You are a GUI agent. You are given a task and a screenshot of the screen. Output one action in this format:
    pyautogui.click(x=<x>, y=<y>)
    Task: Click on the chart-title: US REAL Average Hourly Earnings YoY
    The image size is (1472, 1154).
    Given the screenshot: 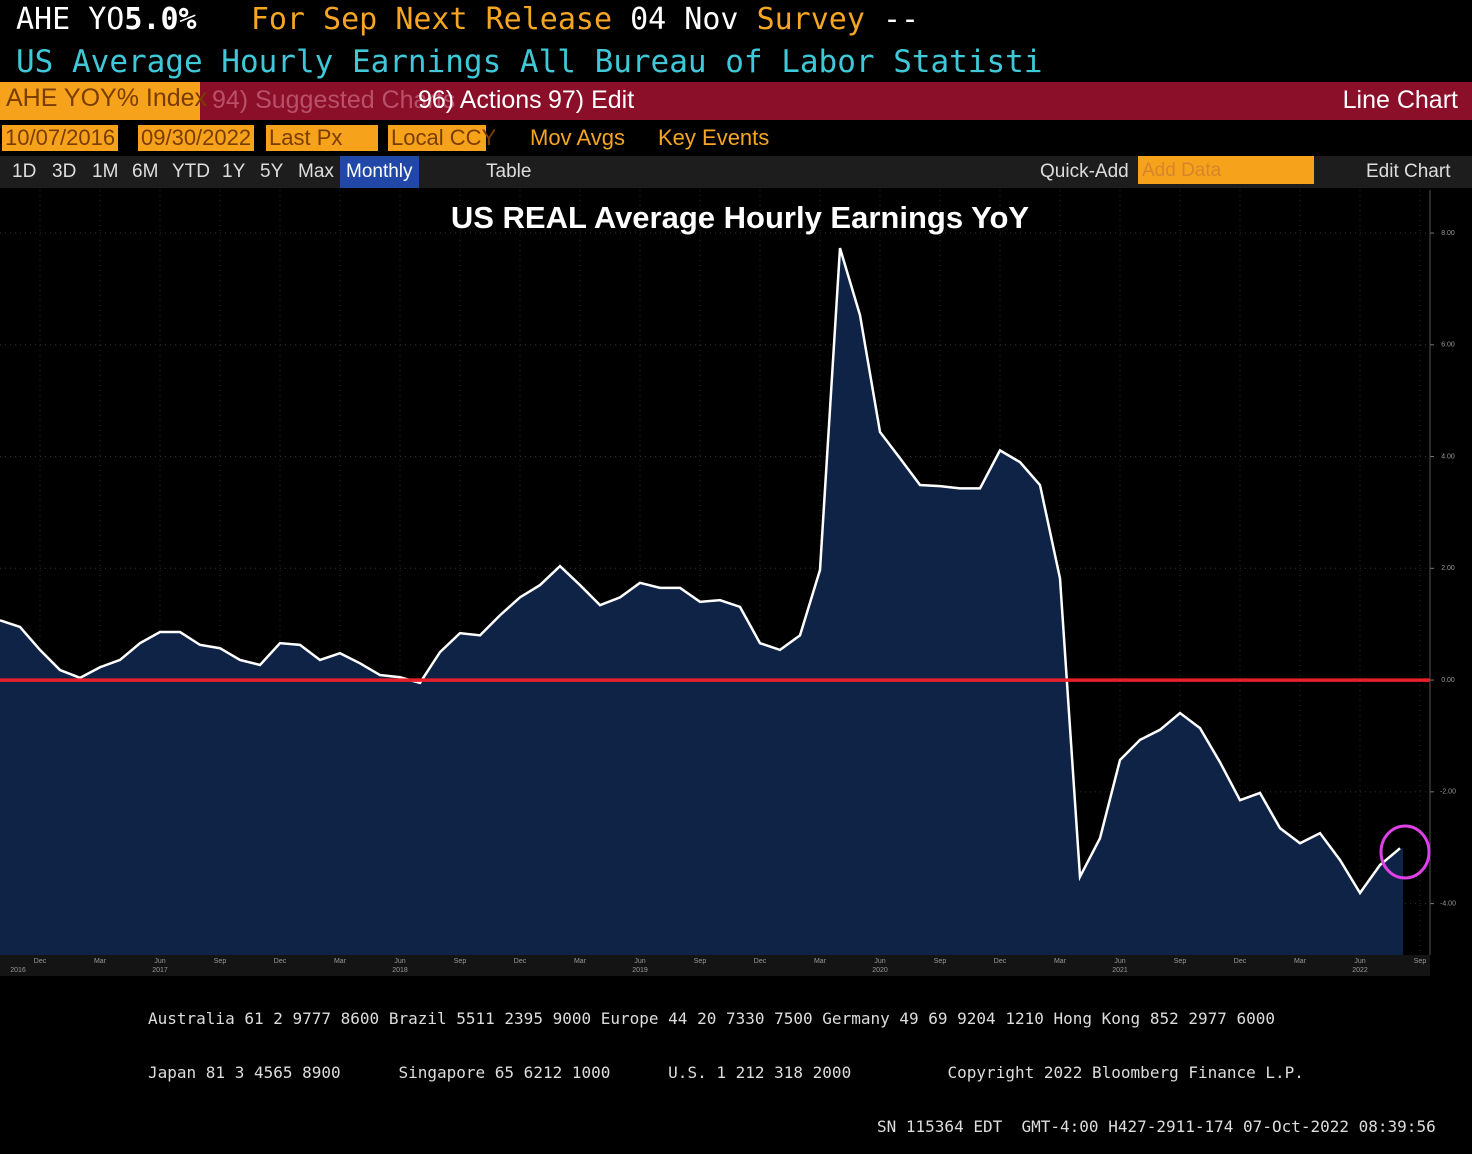 What is the action you would take?
    pyautogui.click(x=740, y=217)
    